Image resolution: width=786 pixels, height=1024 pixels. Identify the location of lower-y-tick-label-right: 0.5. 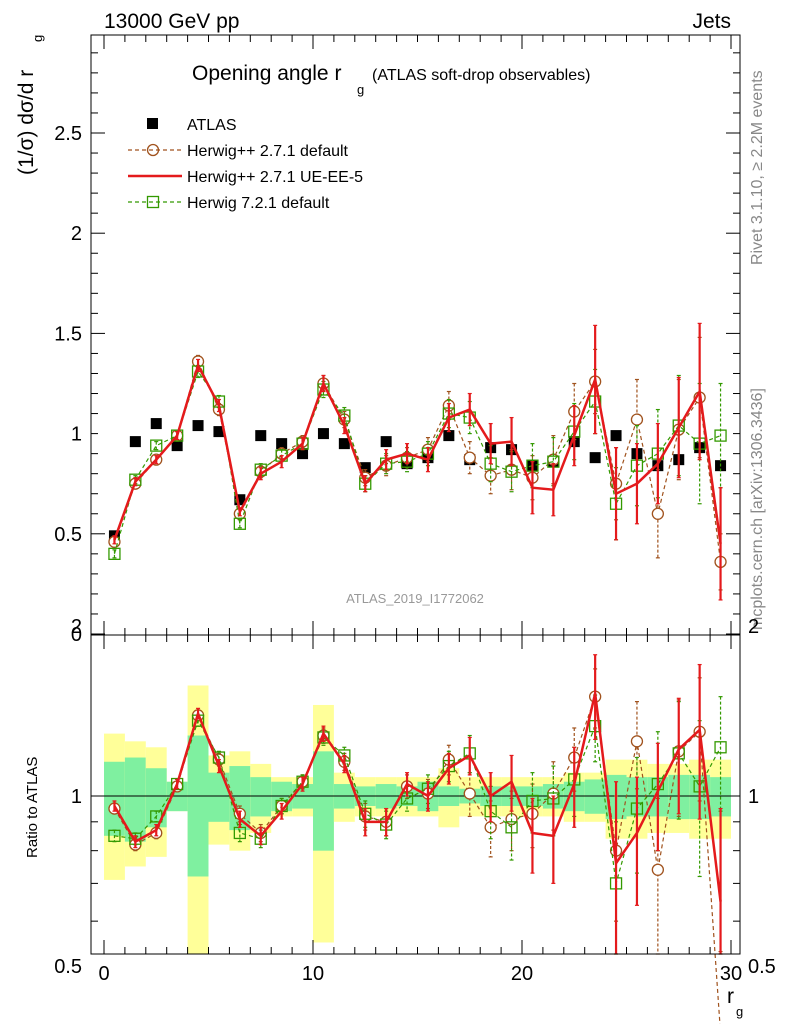
(762, 967).